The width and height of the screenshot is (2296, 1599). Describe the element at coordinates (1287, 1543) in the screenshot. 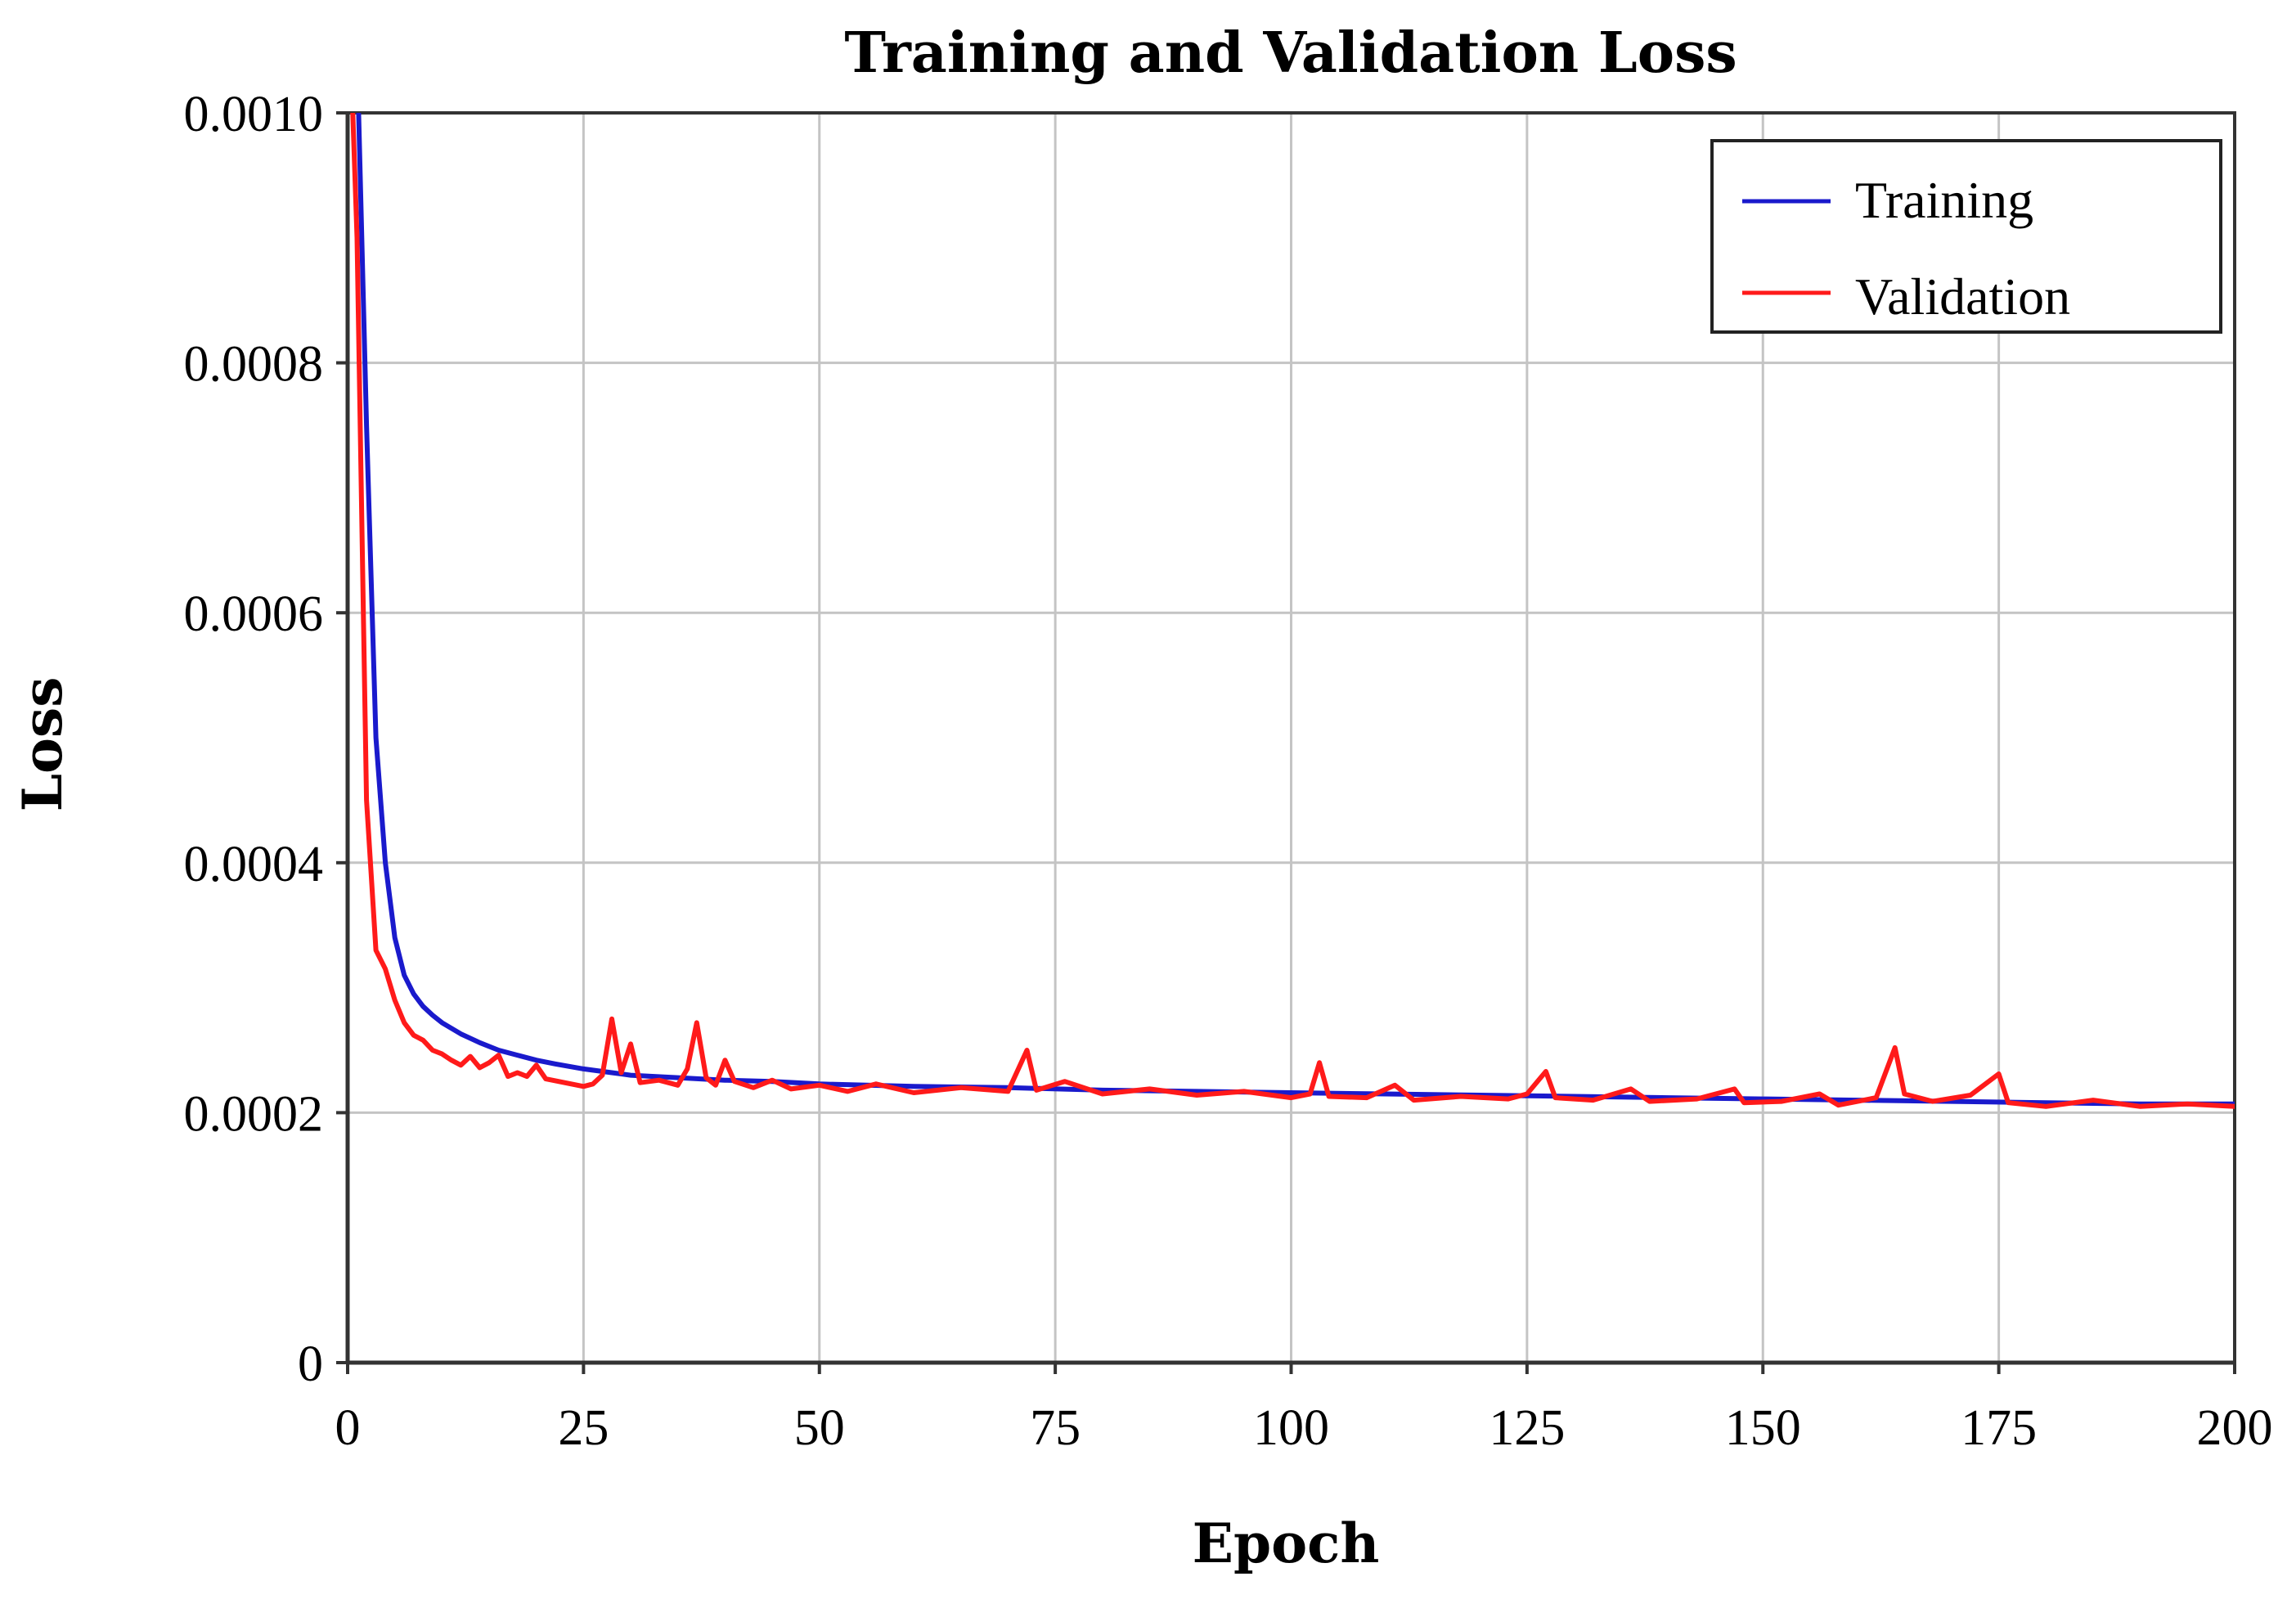

I see `x-axis-title: Epoch` at that location.